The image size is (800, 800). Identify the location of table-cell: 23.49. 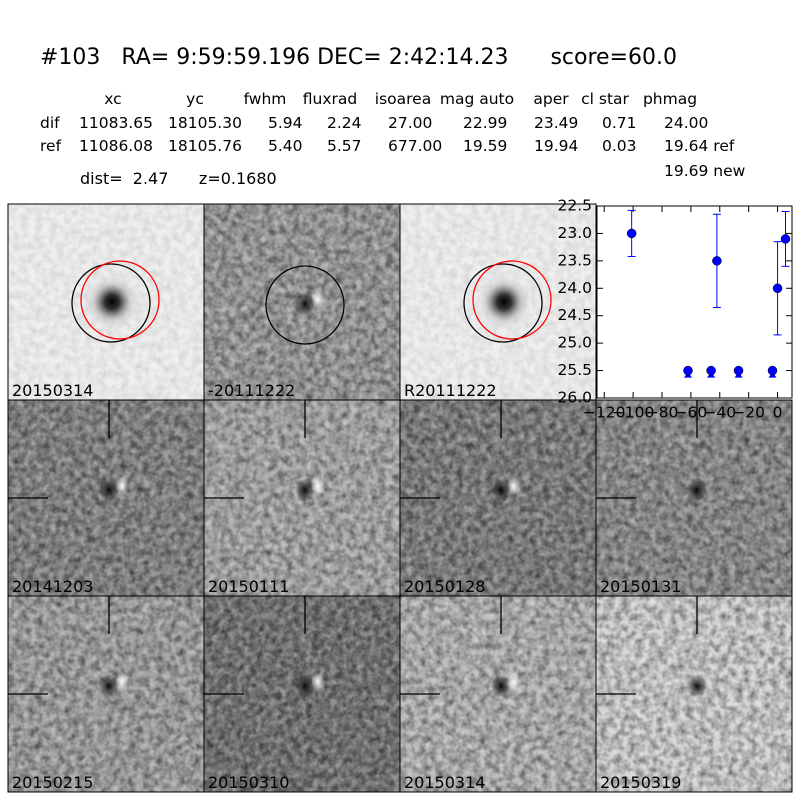
(556, 123).